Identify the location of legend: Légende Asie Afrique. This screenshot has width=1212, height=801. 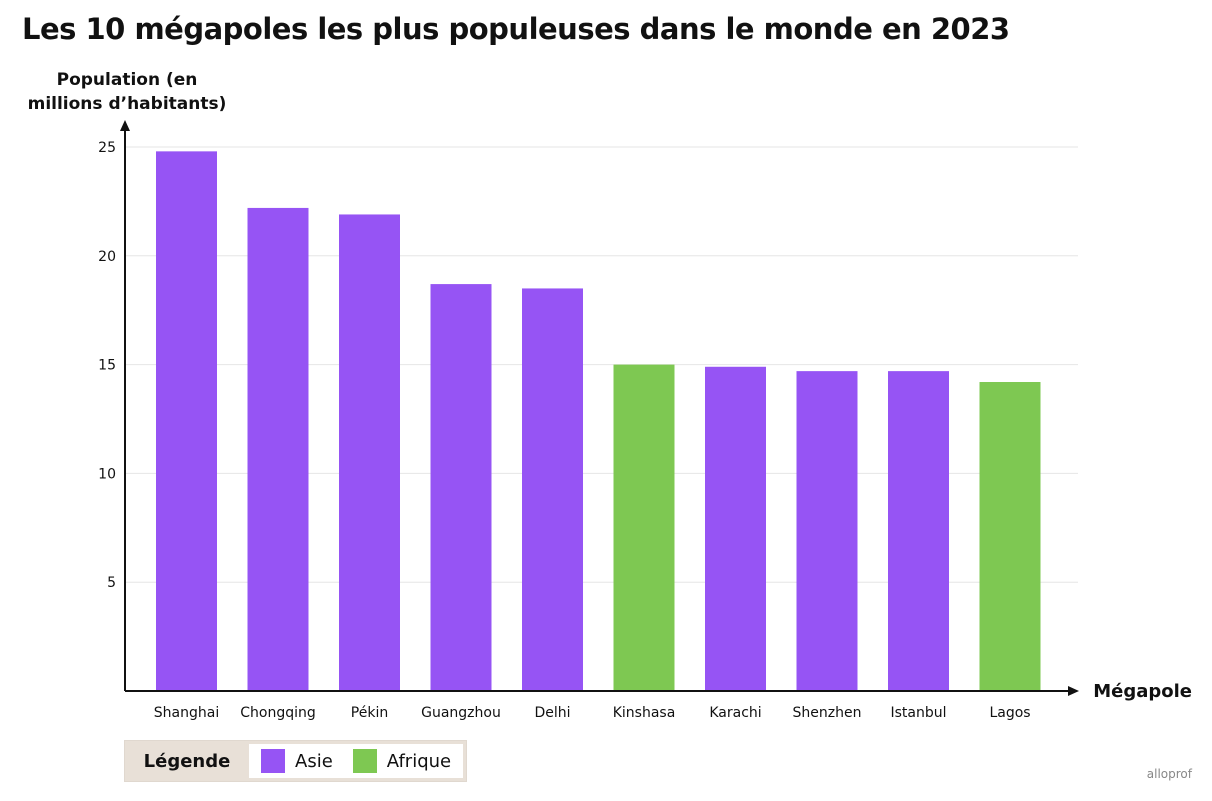
(296, 761).